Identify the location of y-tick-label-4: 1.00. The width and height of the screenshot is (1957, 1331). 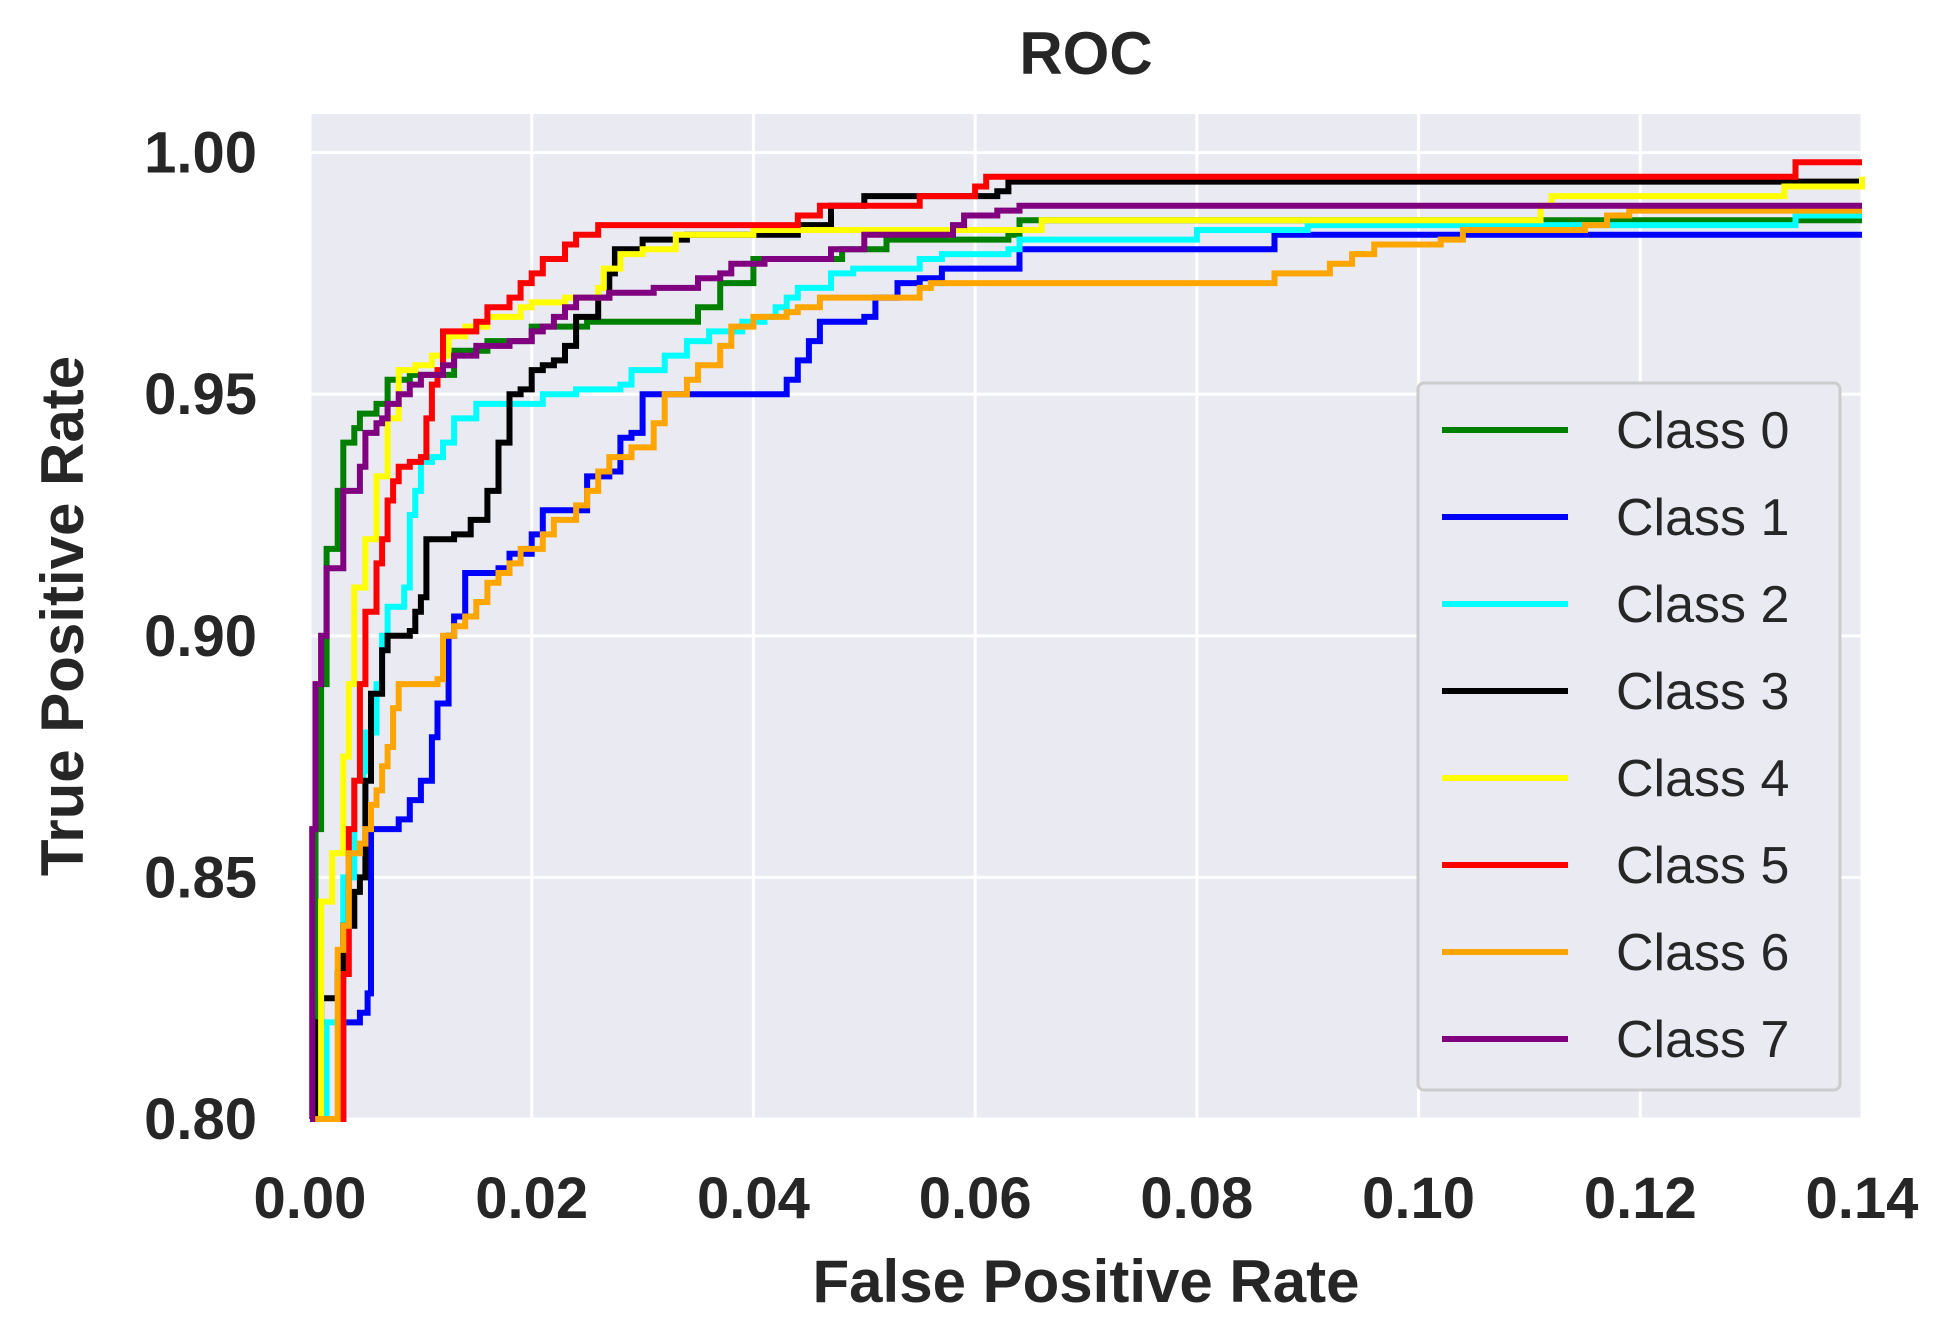
(200, 153).